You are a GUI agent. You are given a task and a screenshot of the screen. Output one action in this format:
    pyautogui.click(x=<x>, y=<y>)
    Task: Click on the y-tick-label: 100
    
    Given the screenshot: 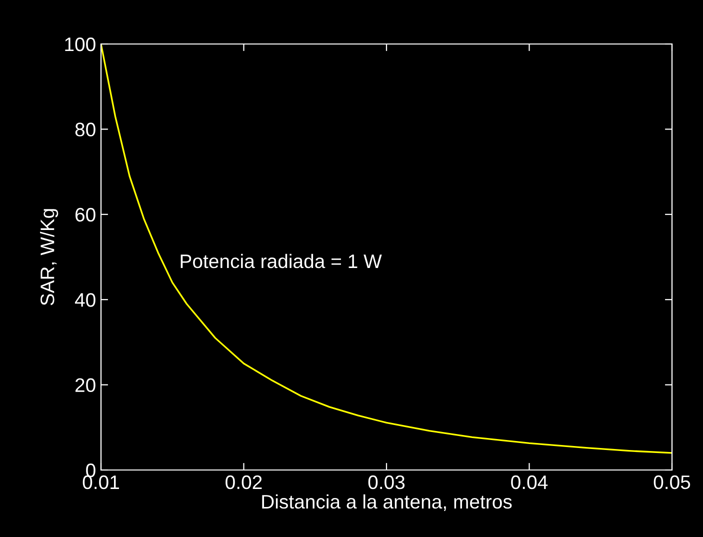 What is the action you would take?
    pyautogui.click(x=80, y=44)
    